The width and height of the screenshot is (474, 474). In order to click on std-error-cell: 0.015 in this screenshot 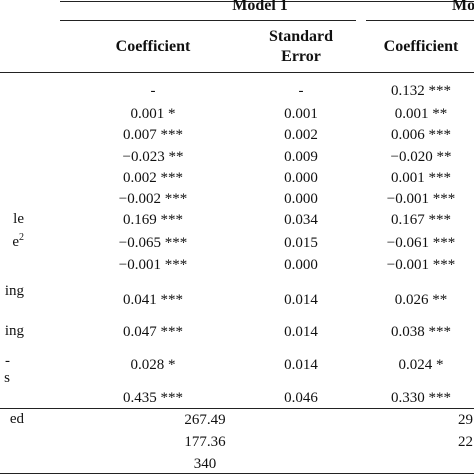, I will do `click(301, 243)`.